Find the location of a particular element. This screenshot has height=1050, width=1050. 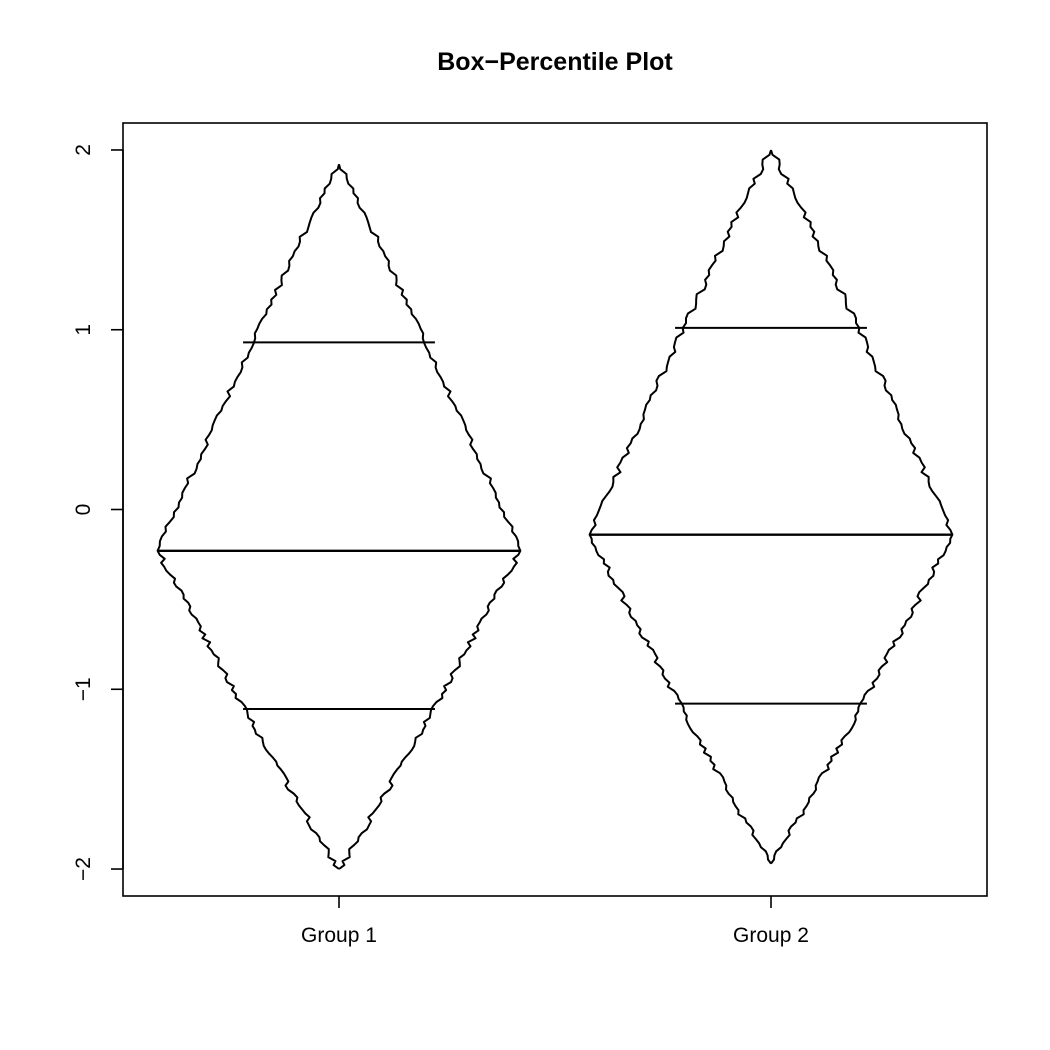

y-tick-label: 0 is located at coordinates (83, 510).